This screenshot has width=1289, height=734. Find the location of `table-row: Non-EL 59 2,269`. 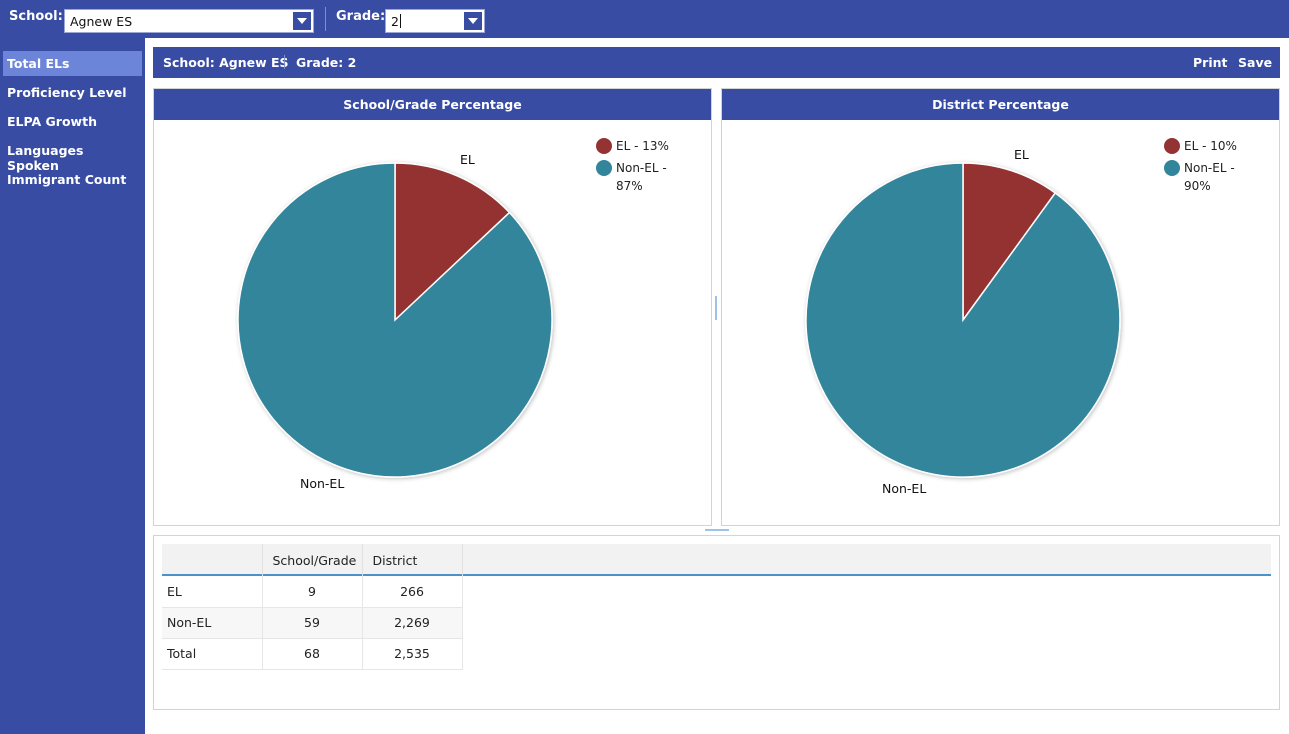

table-row: Non-EL 59 2,269 is located at coordinates (312, 623).